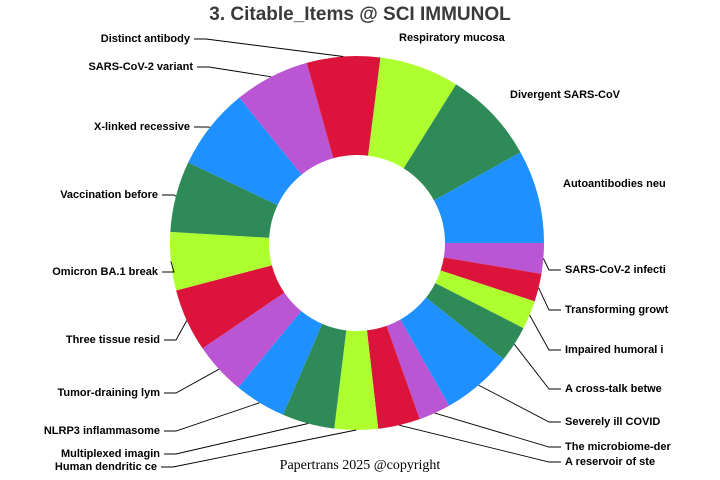  Describe the element at coordinates (360, 14) in the screenshot. I see `chart-title: 3. Citable_Items @ SCI IMMUNOL` at that location.